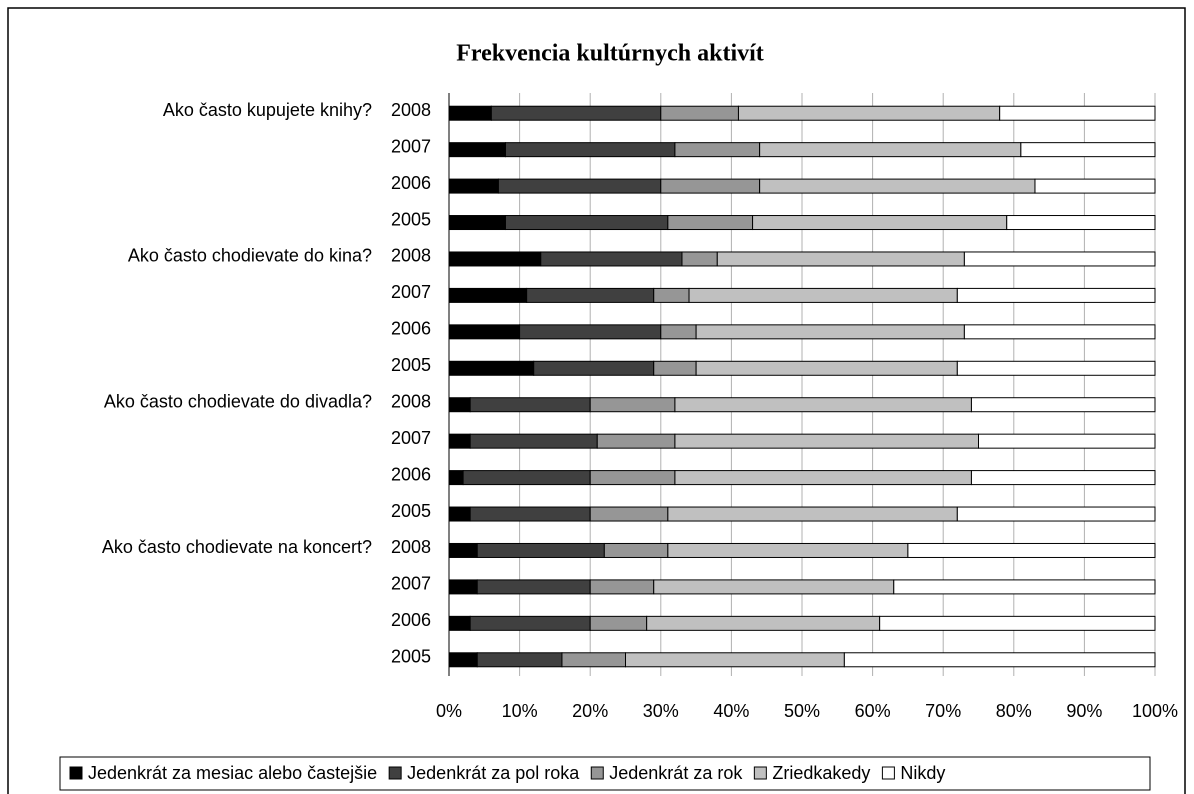 The width and height of the screenshot is (1194, 794). I want to click on legend-label: Jedenkrát za pol roka, so click(493, 773).